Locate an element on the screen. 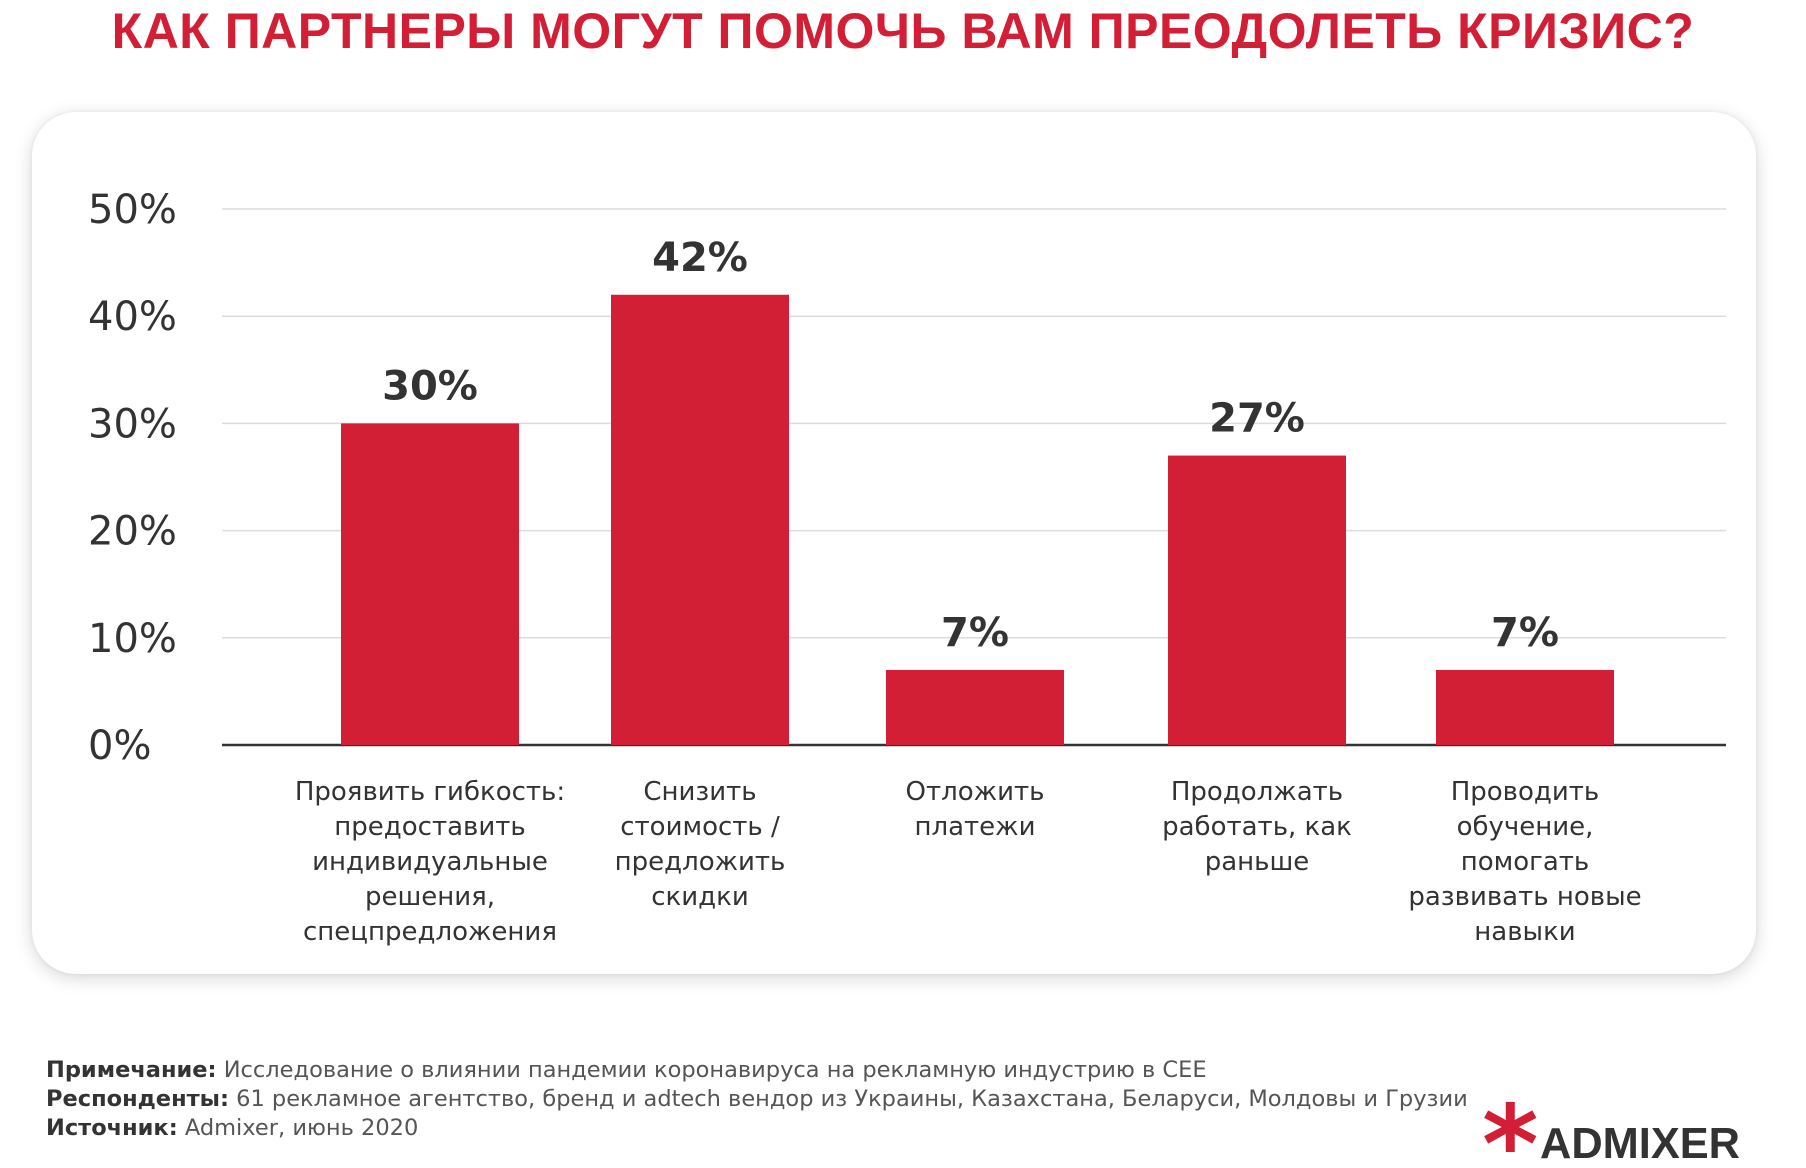 This screenshot has height=1168, width=1806. data-label: 42% is located at coordinates (700, 258).